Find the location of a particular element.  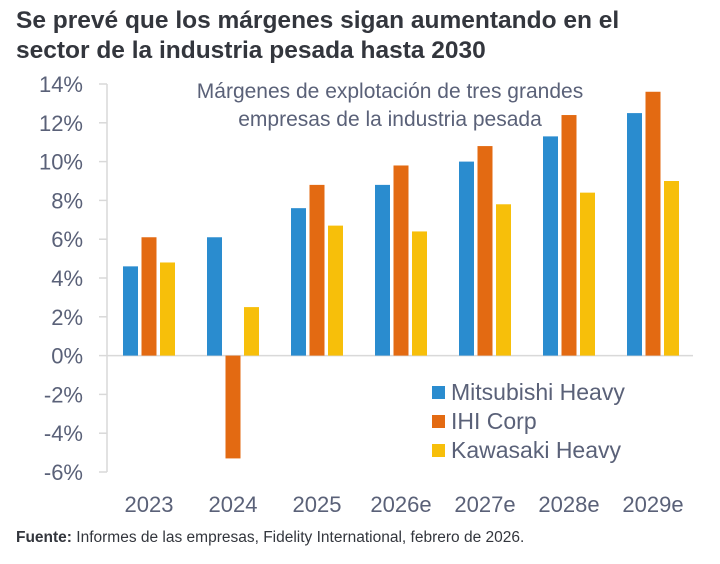

x-tick-label: 2026e is located at coordinates (400, 504).